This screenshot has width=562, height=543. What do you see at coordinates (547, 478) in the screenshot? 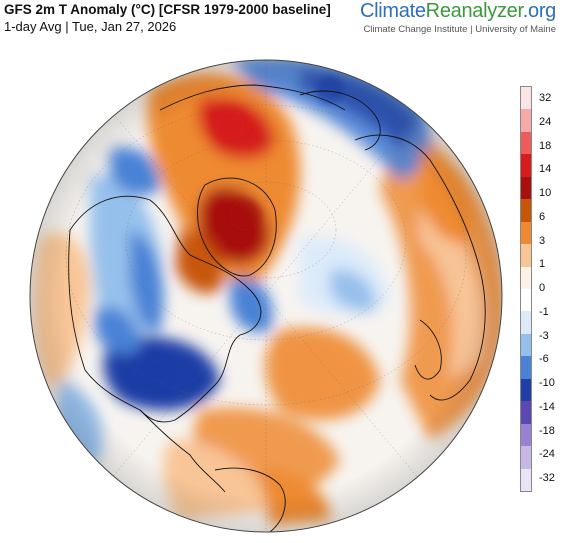
I see `legend-tick-label: -32` at bounding box center [547, 478].